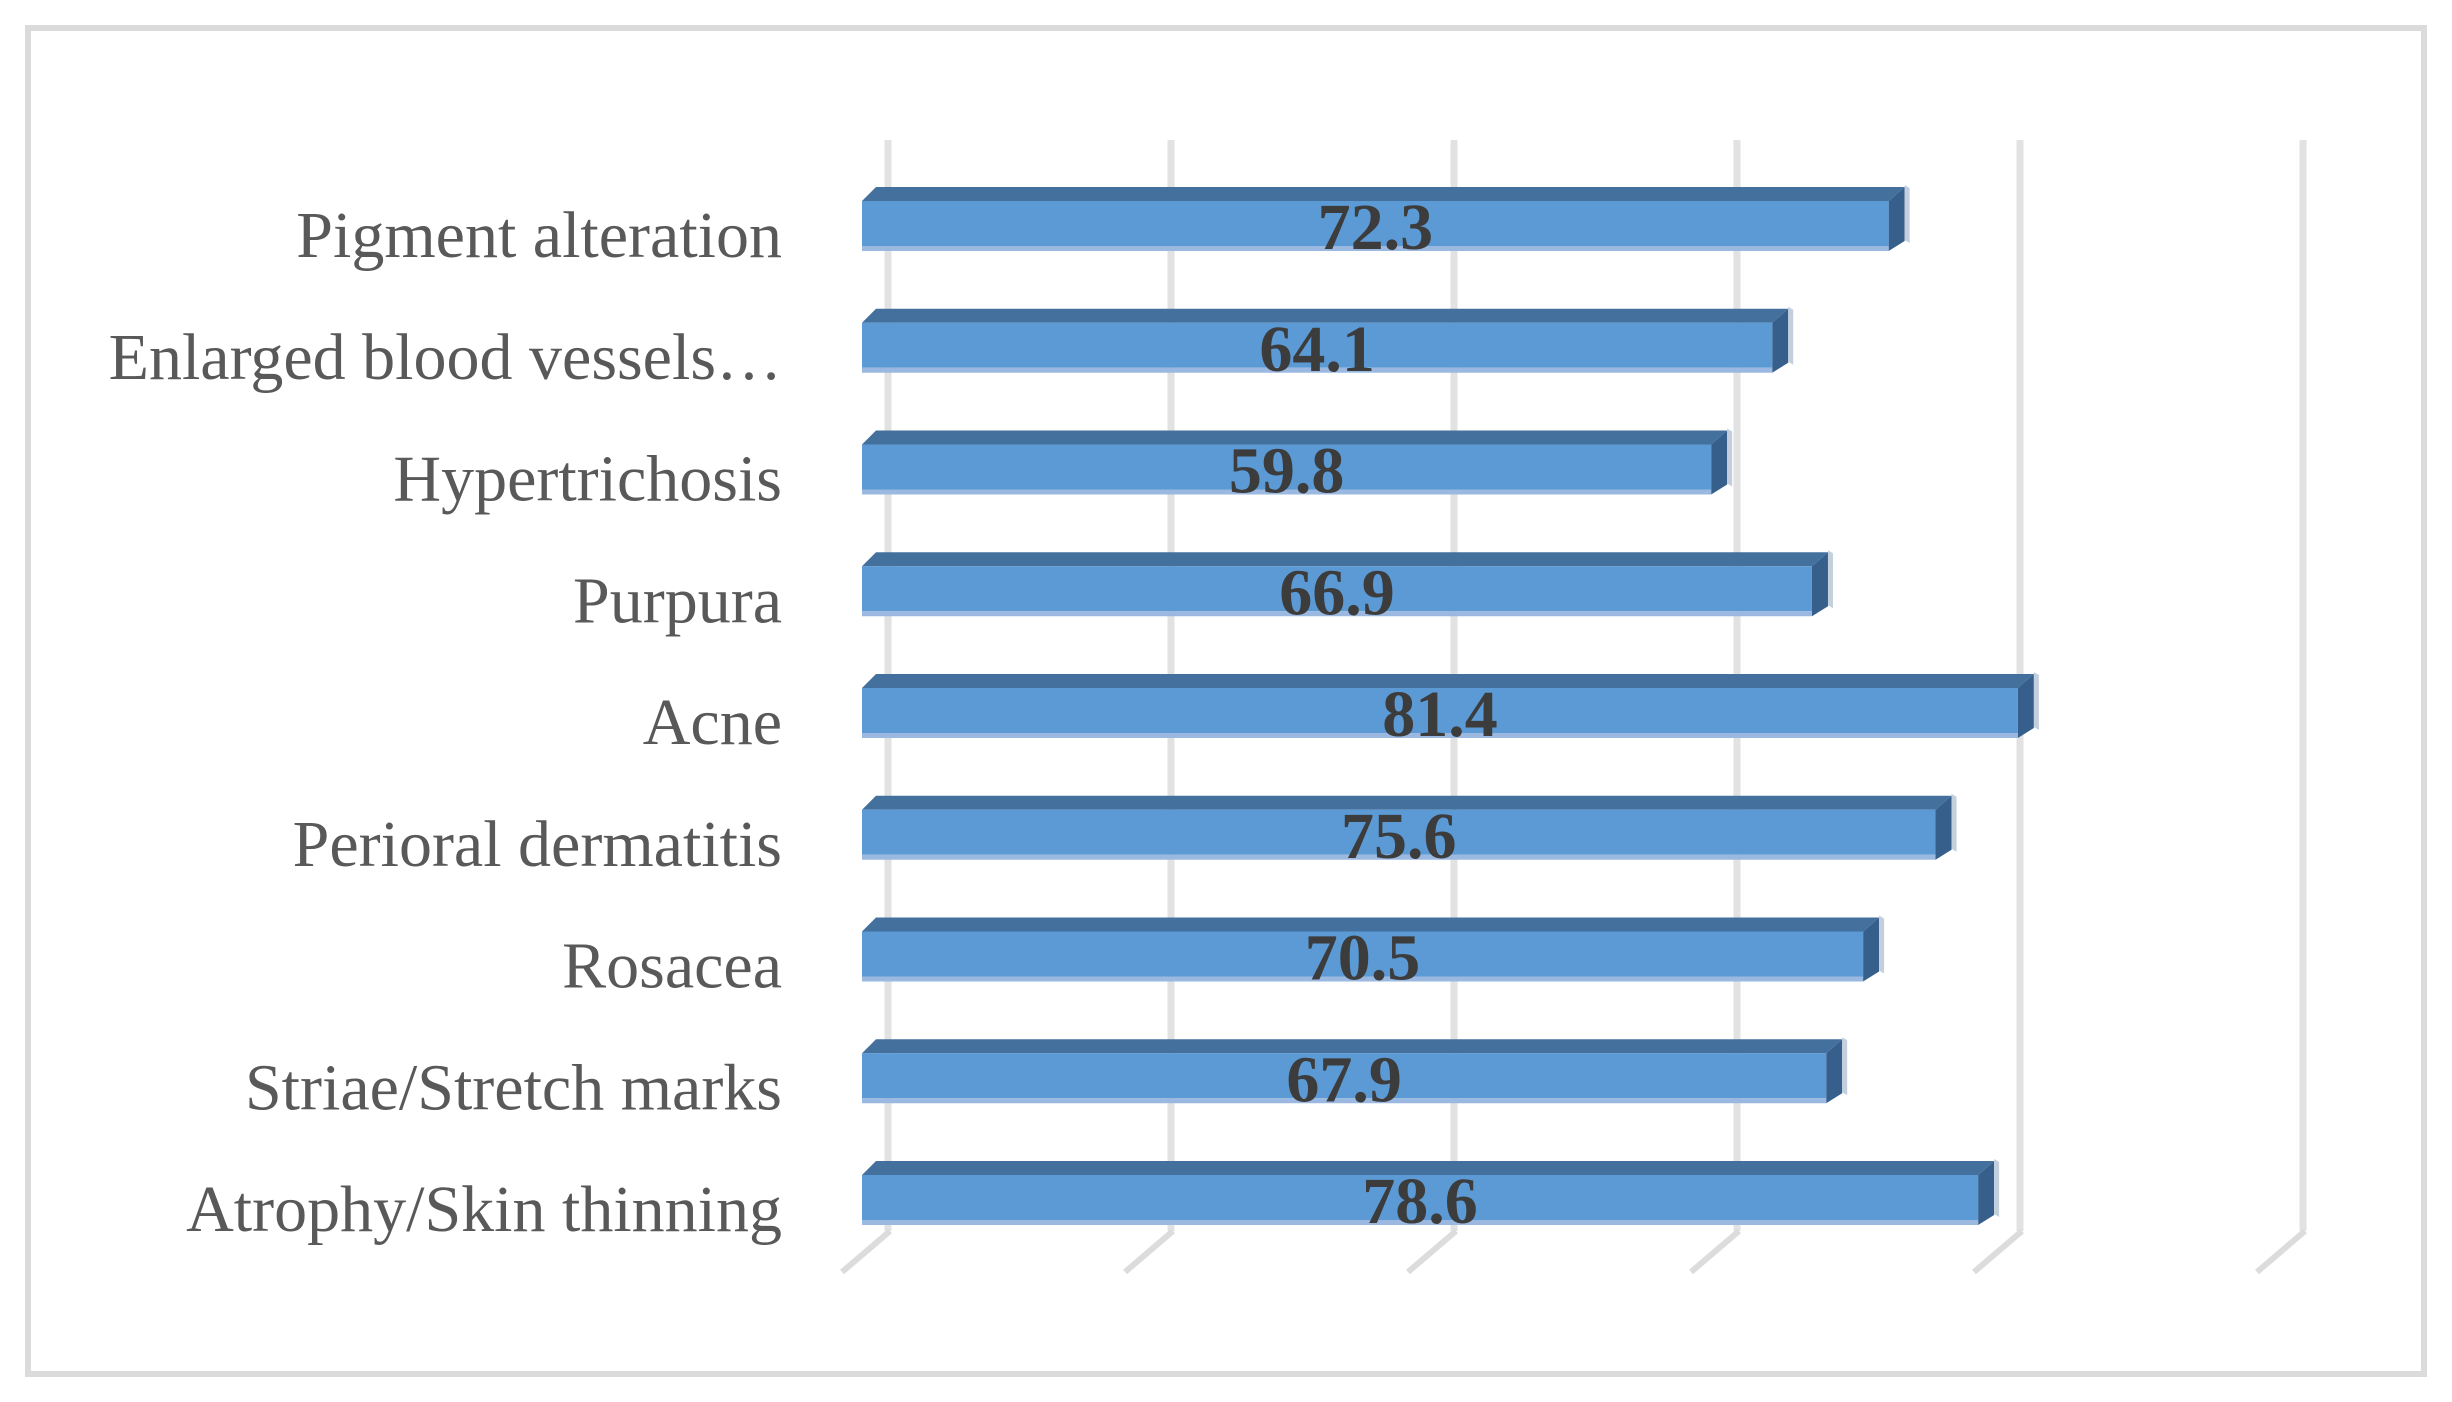  Describe the element at coordinates (1363, 958) in the screenshot. I see `value-label: 70.5` at that location.